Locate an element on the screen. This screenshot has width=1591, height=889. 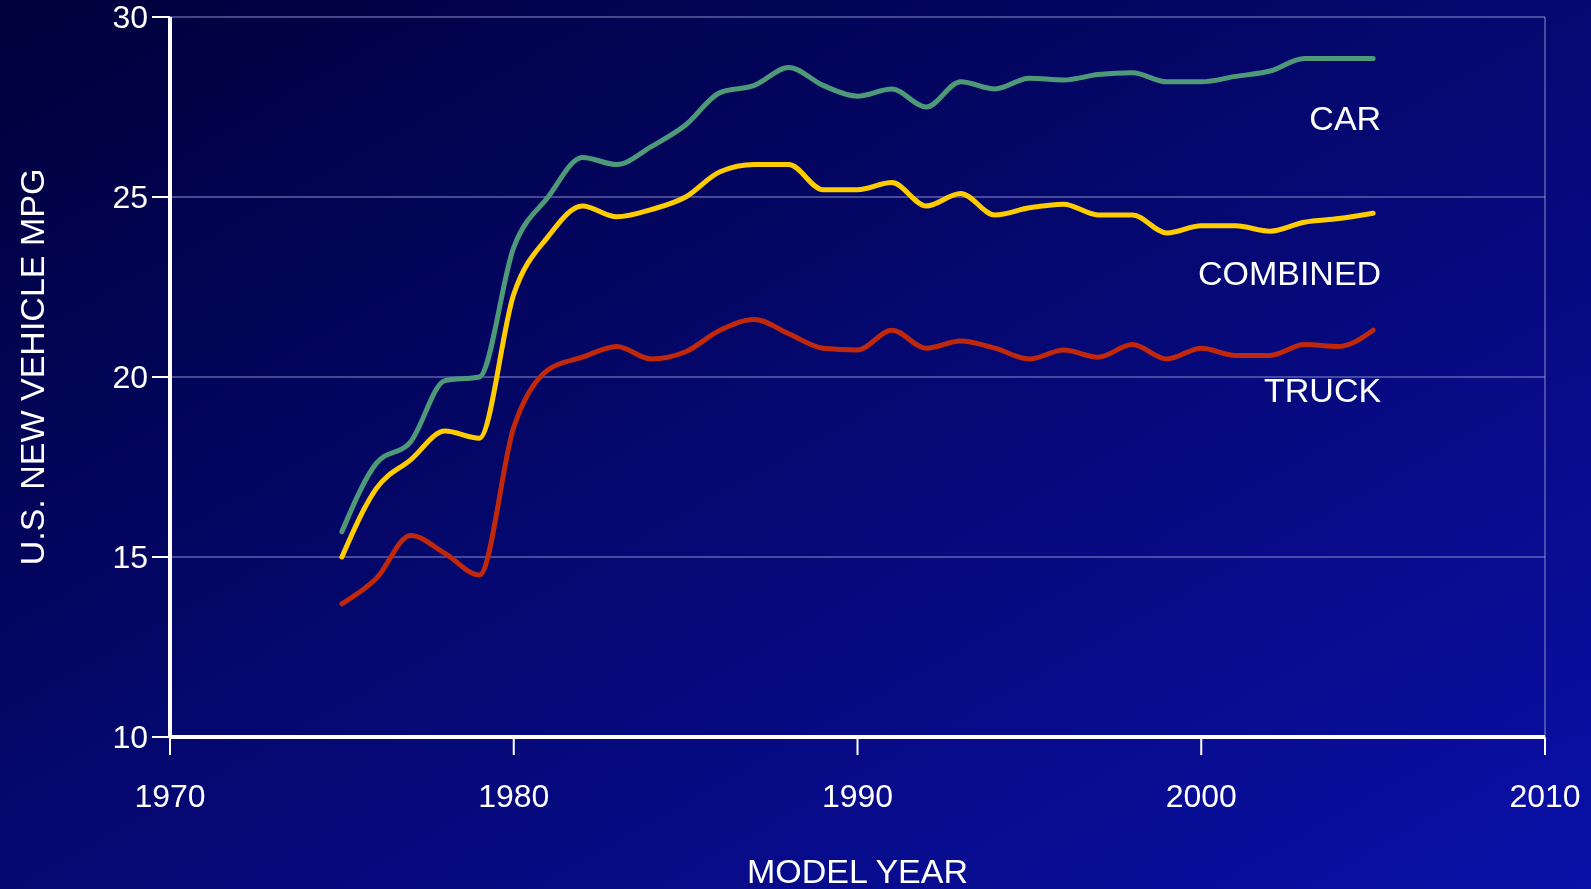
y-tick-label: 10 is located at coordinates (130, 737).